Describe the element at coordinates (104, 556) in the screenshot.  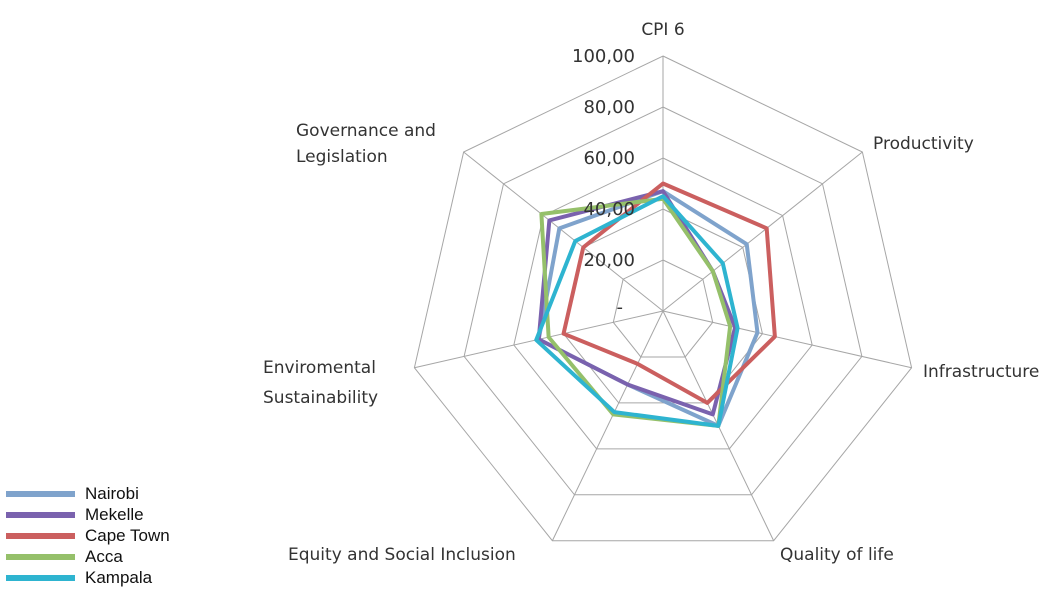
I see `legend-label: Acca` at that location.